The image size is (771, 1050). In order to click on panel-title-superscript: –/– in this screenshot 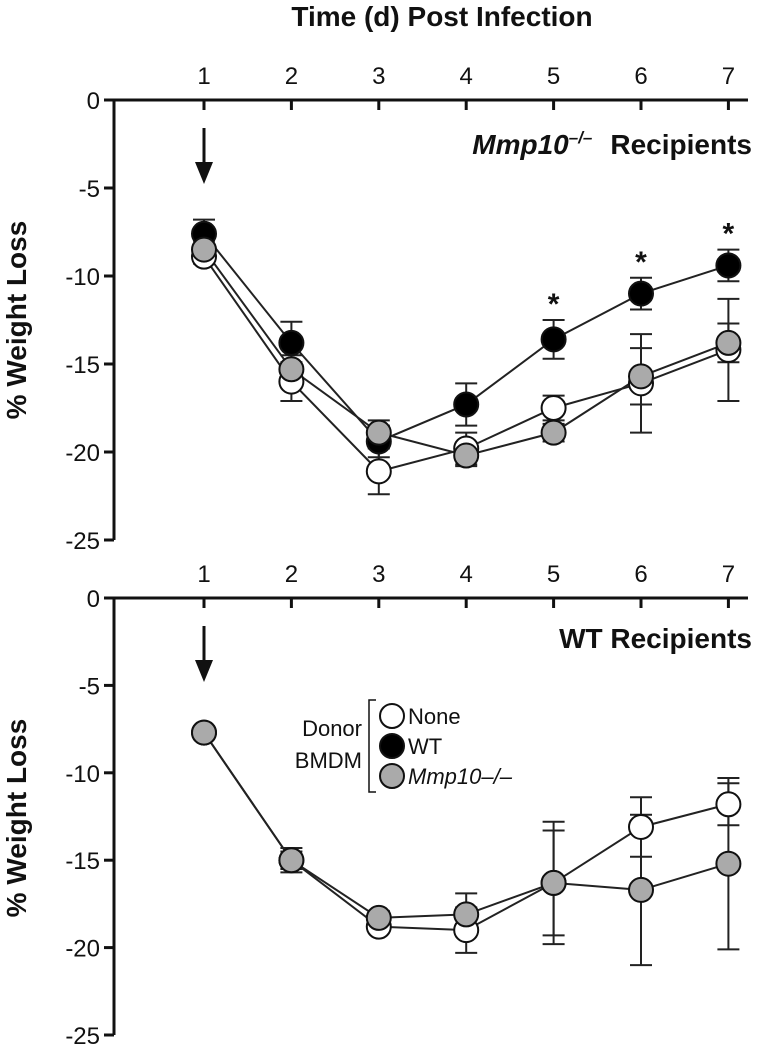, I will do `click(581, 137)`.